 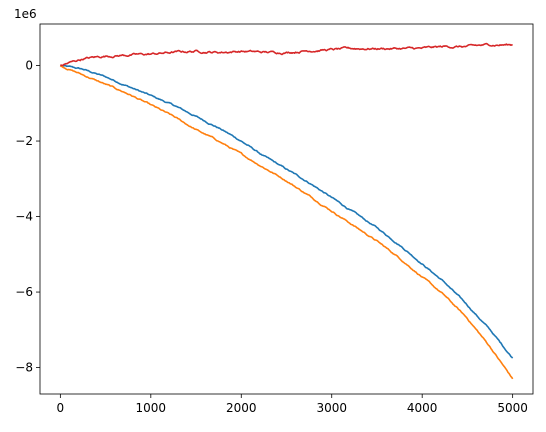 I want to click on x-tick-label: 1000, so click(x=151, y=408).